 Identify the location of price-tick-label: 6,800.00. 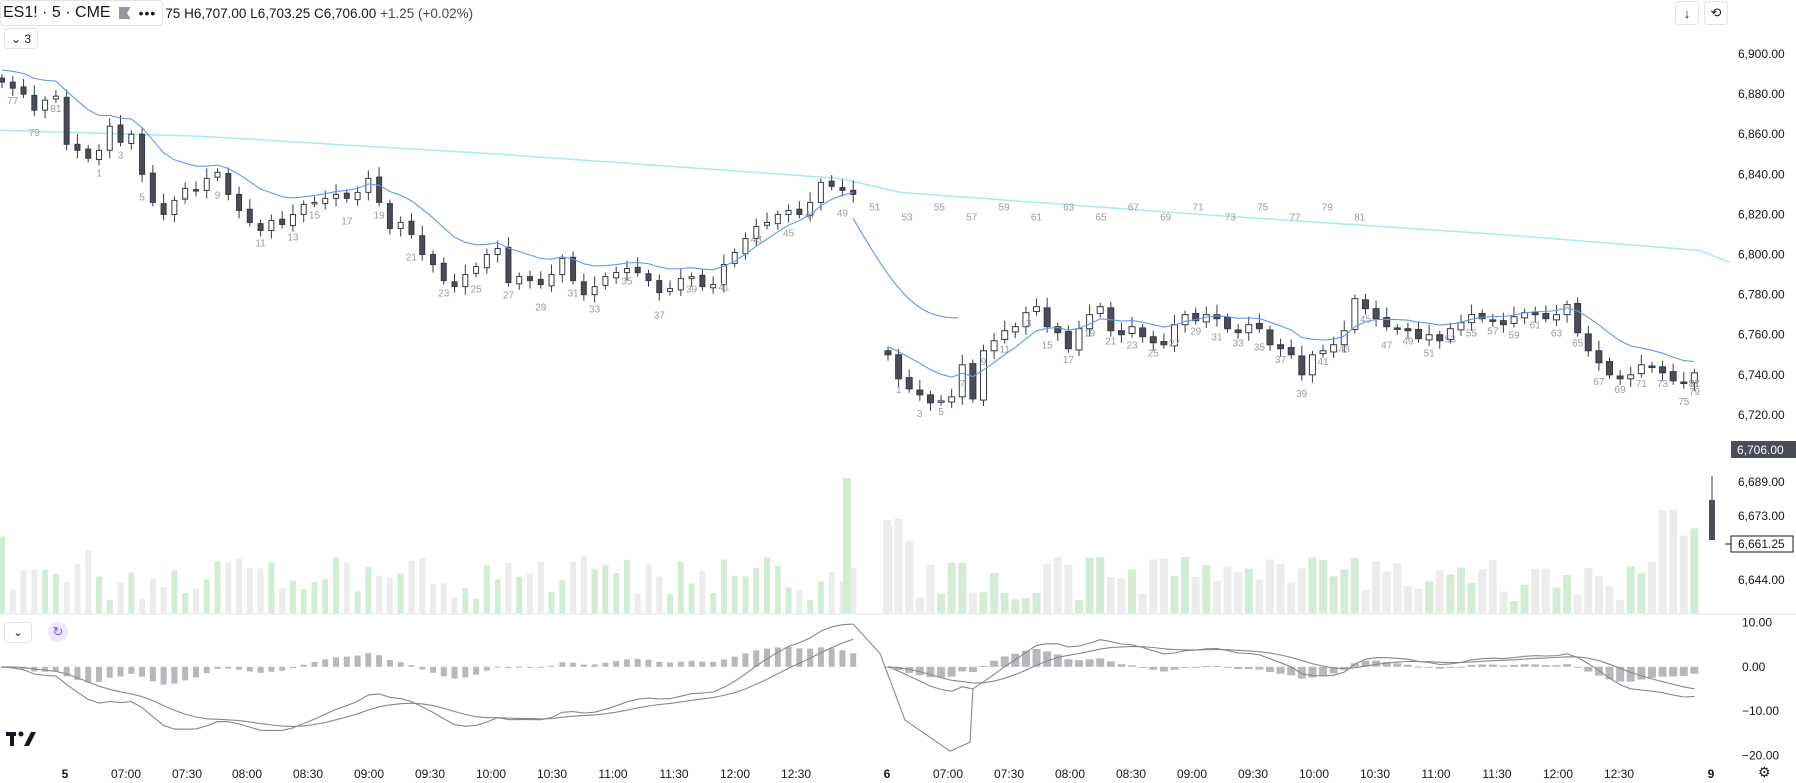
(1761, 255).